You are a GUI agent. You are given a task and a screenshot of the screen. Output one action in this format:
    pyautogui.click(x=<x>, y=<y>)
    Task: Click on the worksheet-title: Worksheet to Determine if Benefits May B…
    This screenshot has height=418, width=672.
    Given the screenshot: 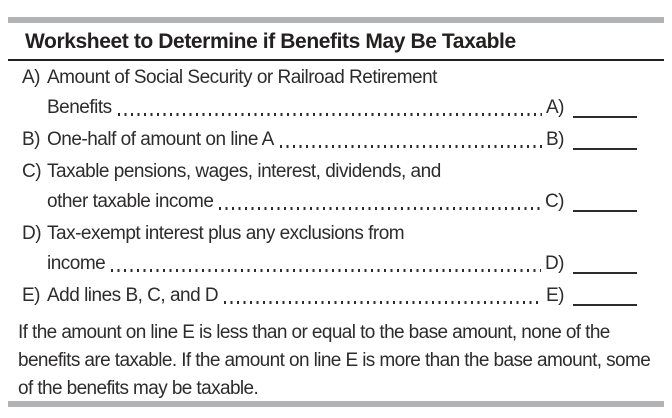 What is the action you would take?
    pyautogui.click(x=270, y=41)
    